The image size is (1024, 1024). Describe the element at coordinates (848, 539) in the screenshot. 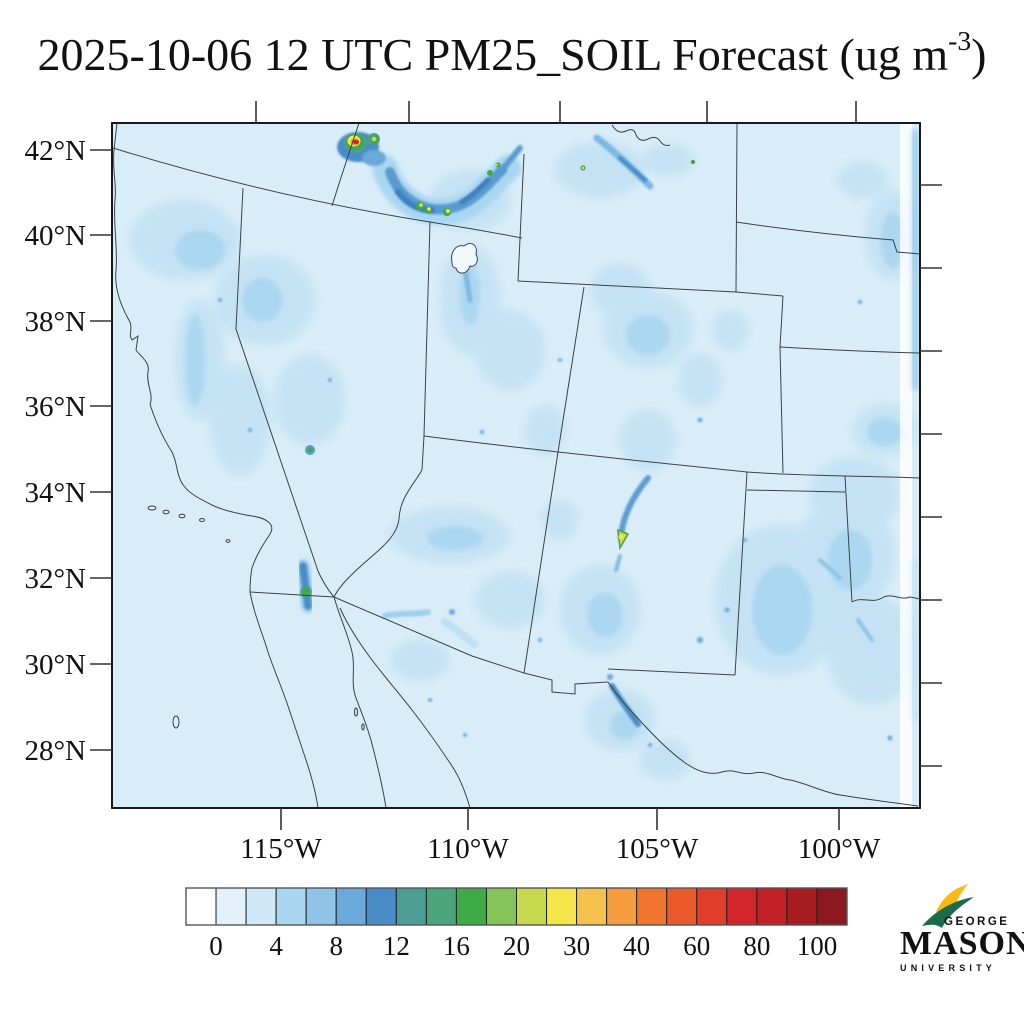

I see `border-texas-100w` at that location.